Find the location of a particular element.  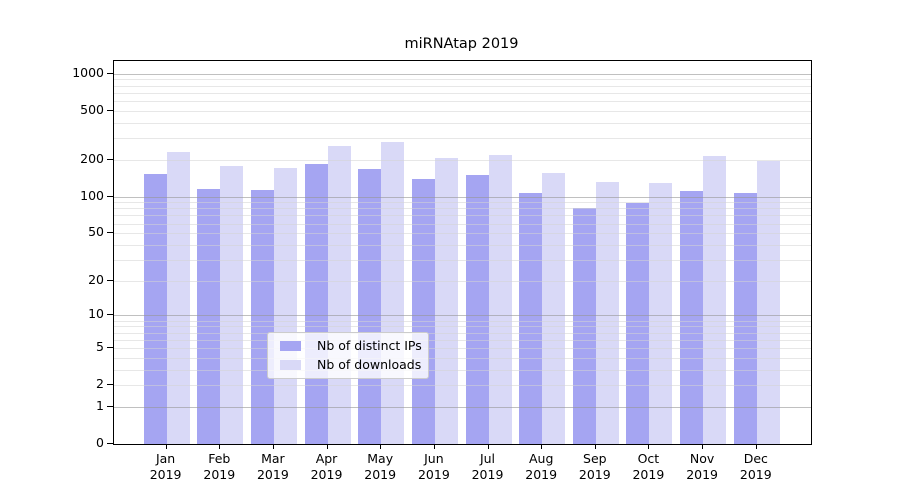

x-tick-label-sep-2019: Sep 2019 is located at coordinates (594, 466).